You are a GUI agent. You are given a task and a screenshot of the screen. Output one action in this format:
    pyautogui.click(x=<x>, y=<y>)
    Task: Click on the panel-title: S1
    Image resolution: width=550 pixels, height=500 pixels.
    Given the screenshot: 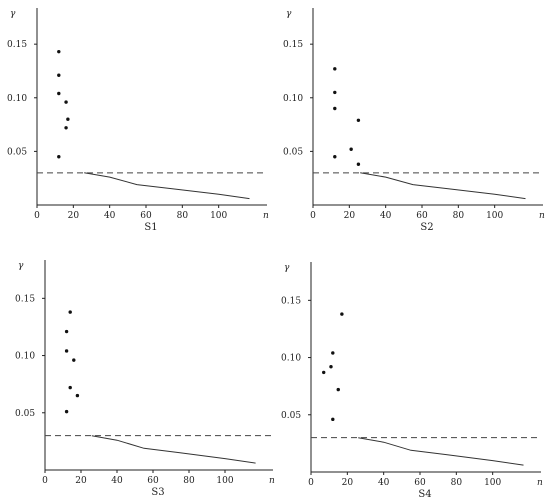 What is the action you would take?
    pyautogui.click(x=150, y=227)
    